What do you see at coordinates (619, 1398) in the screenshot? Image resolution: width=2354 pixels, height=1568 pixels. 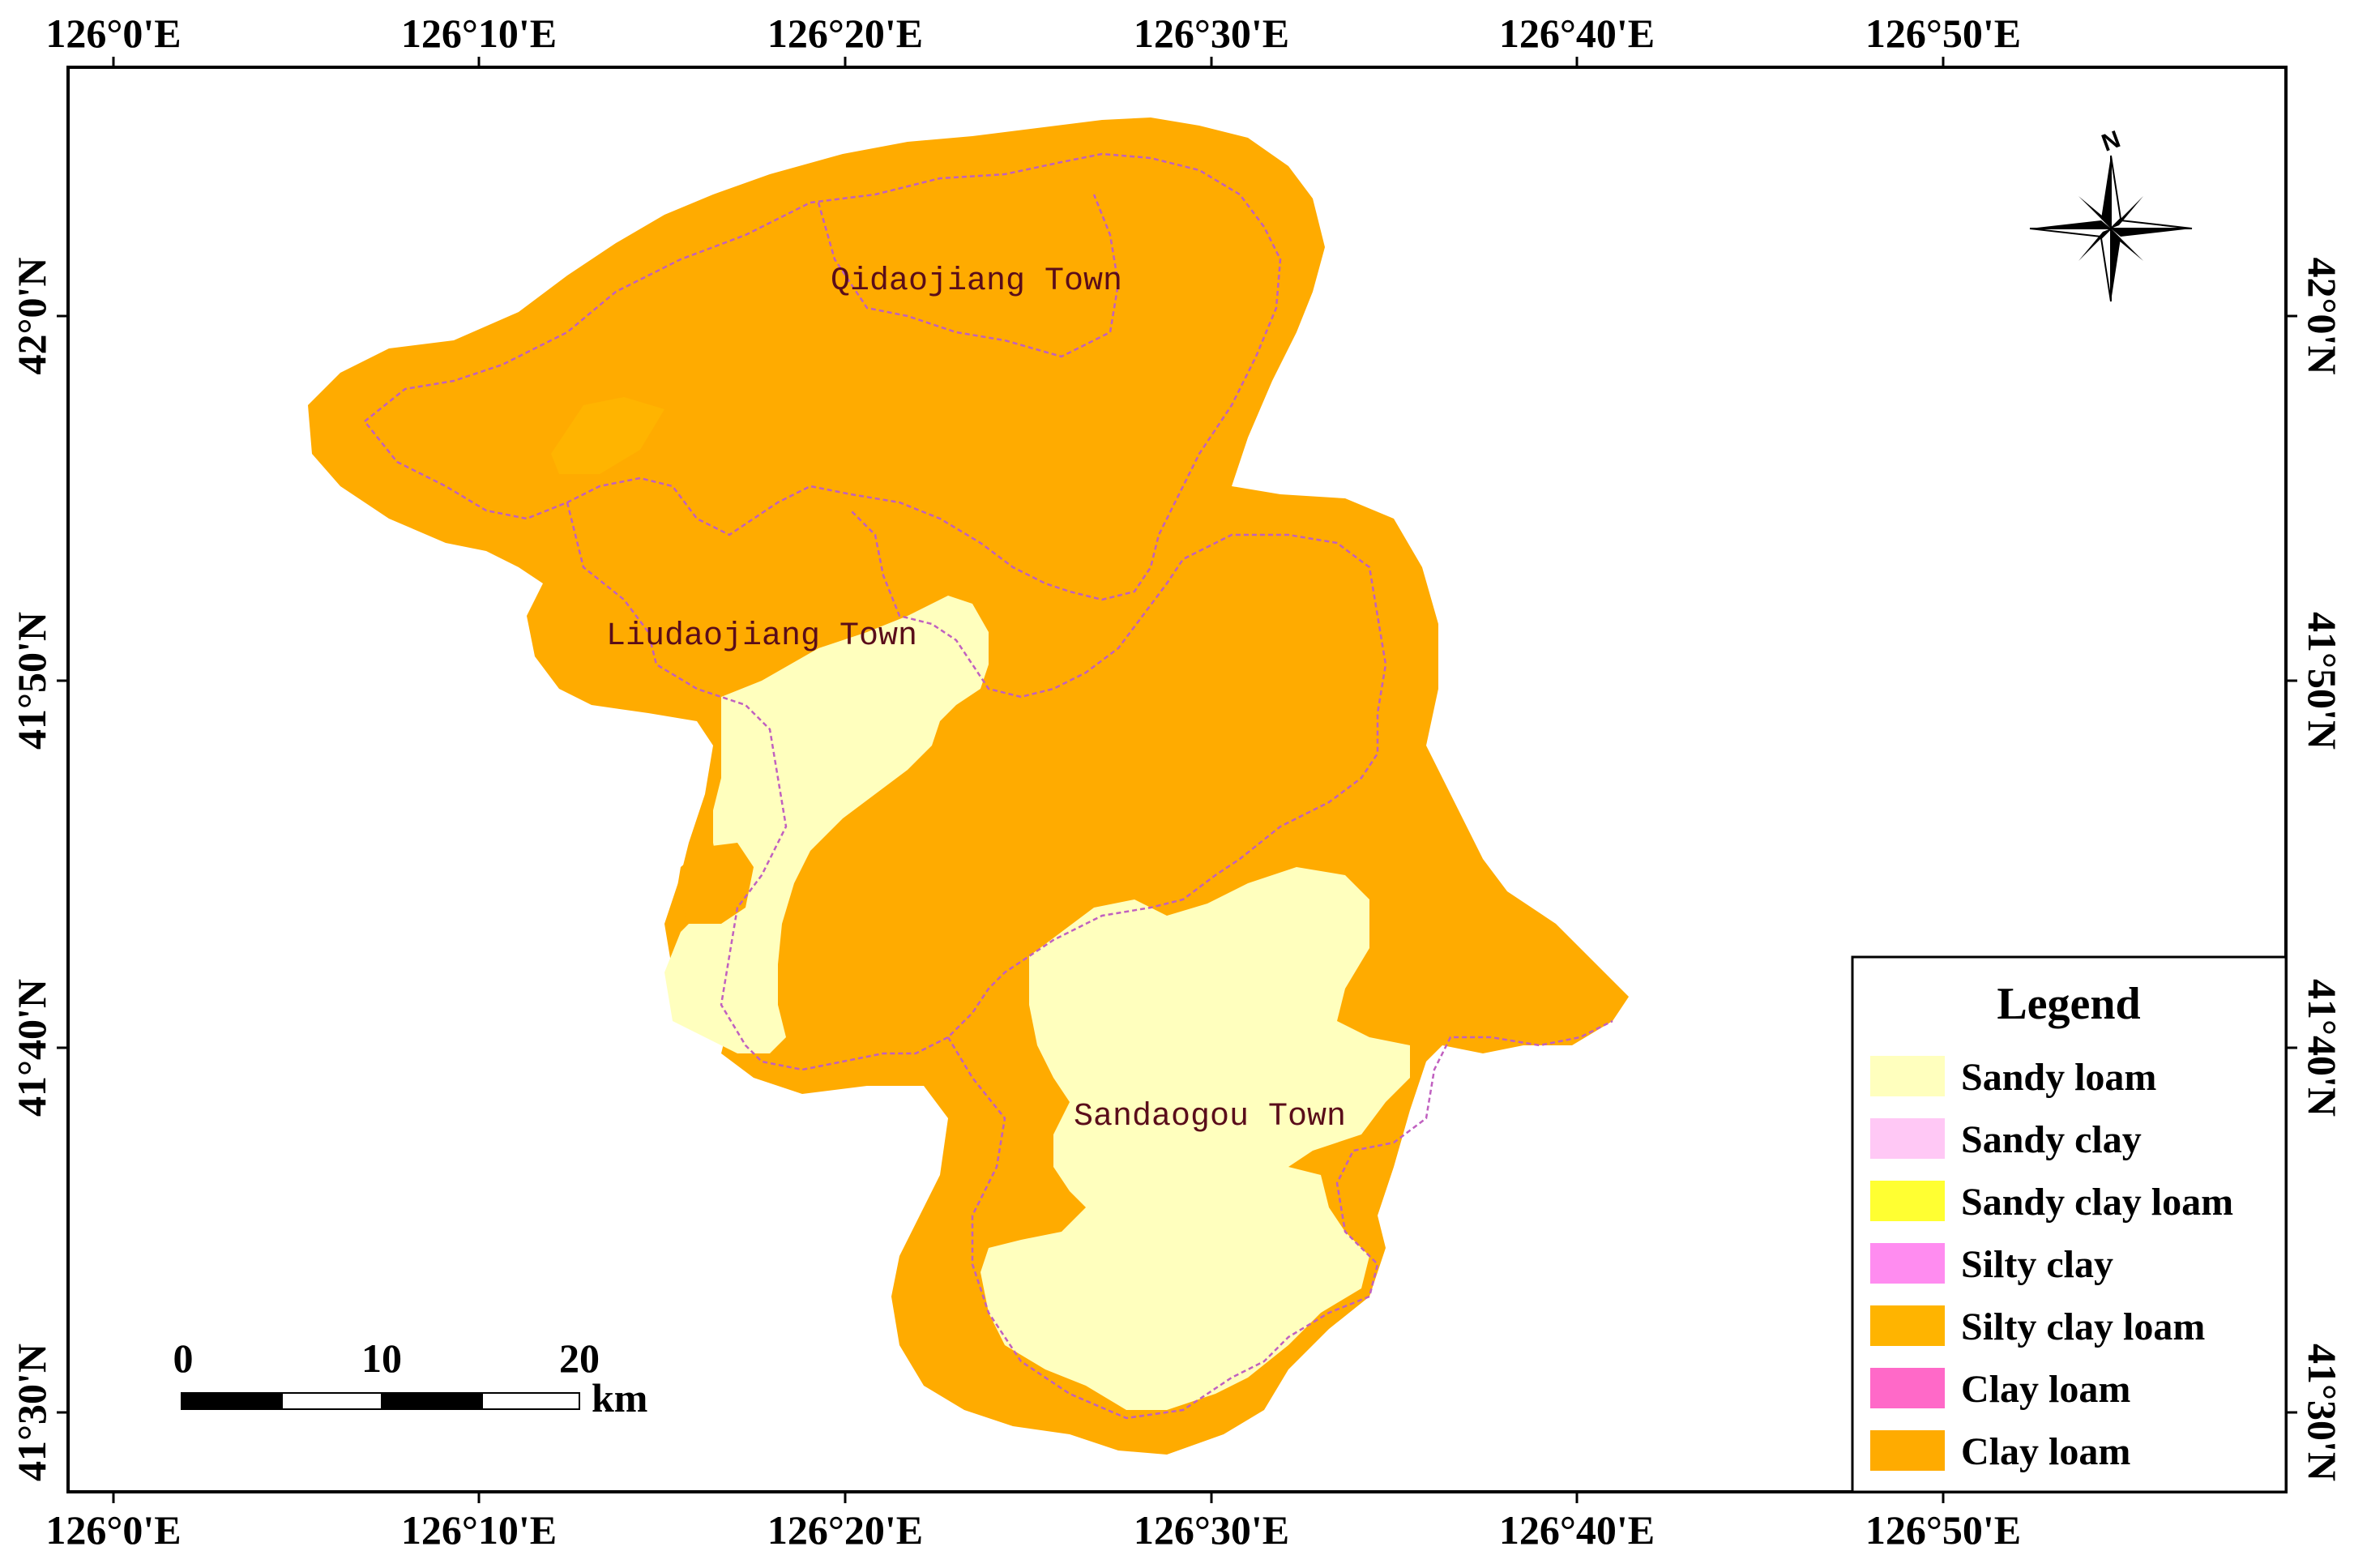 I see `scale-unit: km` at bounding box center [619, 1398].